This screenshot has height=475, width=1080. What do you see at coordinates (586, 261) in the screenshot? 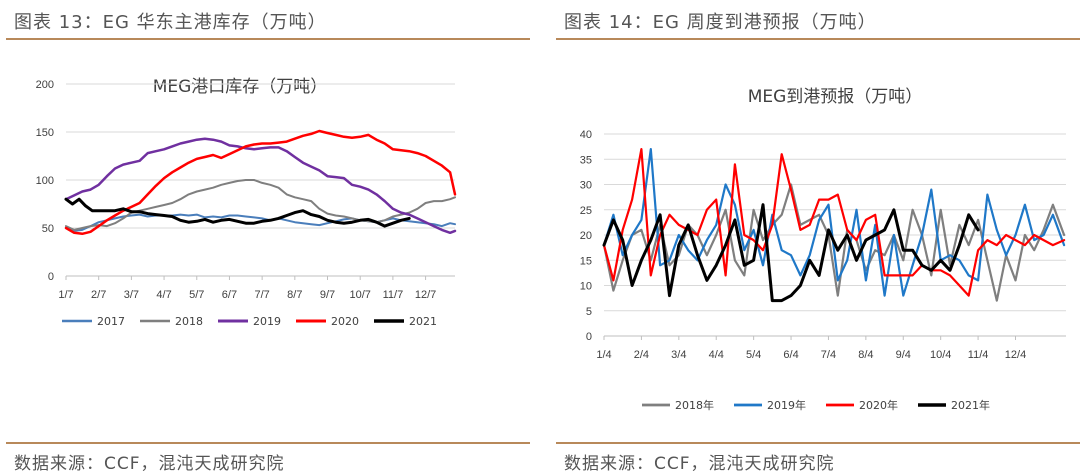
I see `y-tick-label: 15` at bounding box center [586, 261].